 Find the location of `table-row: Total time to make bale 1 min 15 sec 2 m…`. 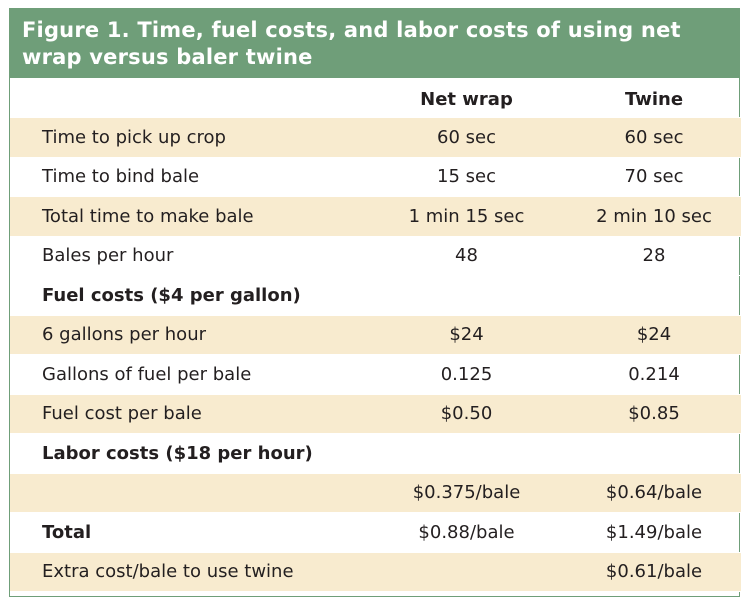

table-row: Total time to make bale 1 min 15 sec 2 m… is located at coordinates (375, 216).